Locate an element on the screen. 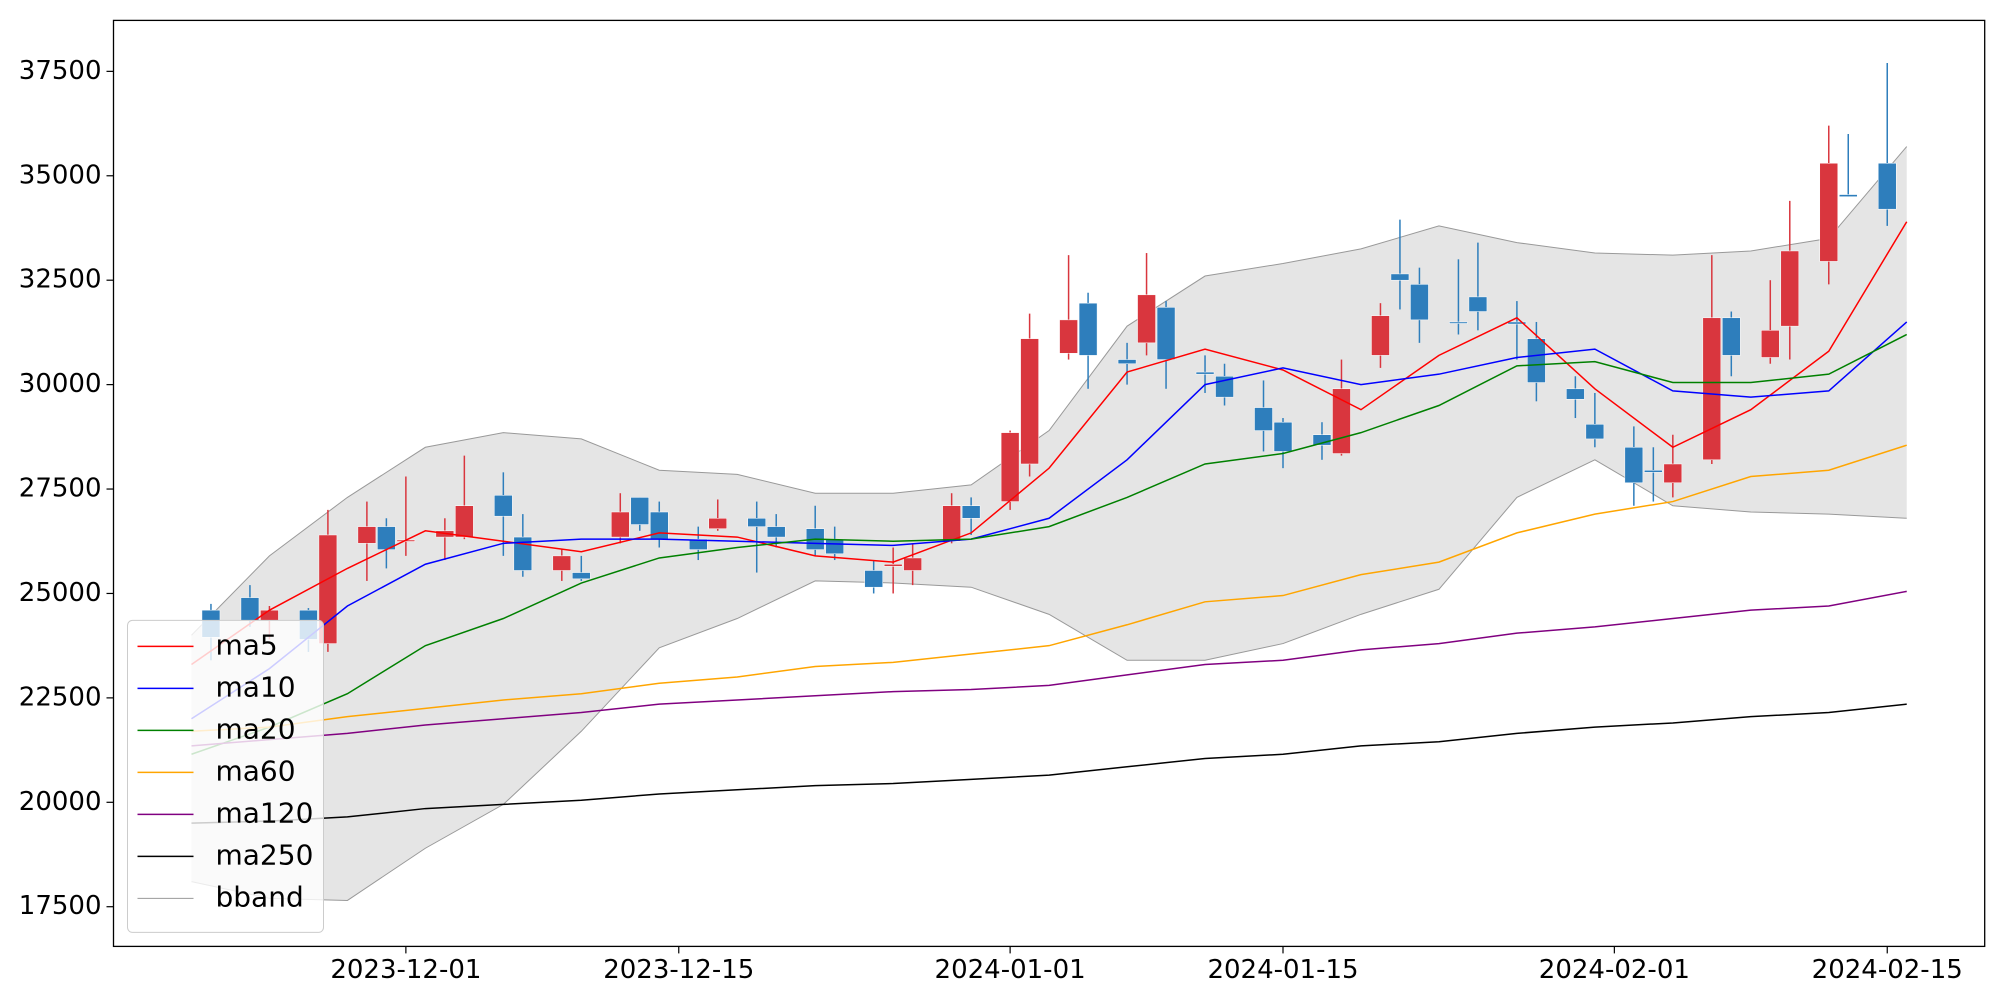 The height and width of the screenshot is (1000, 2000). x-tick-label: 2024-02-15 is located at coordinates (1887, 970).